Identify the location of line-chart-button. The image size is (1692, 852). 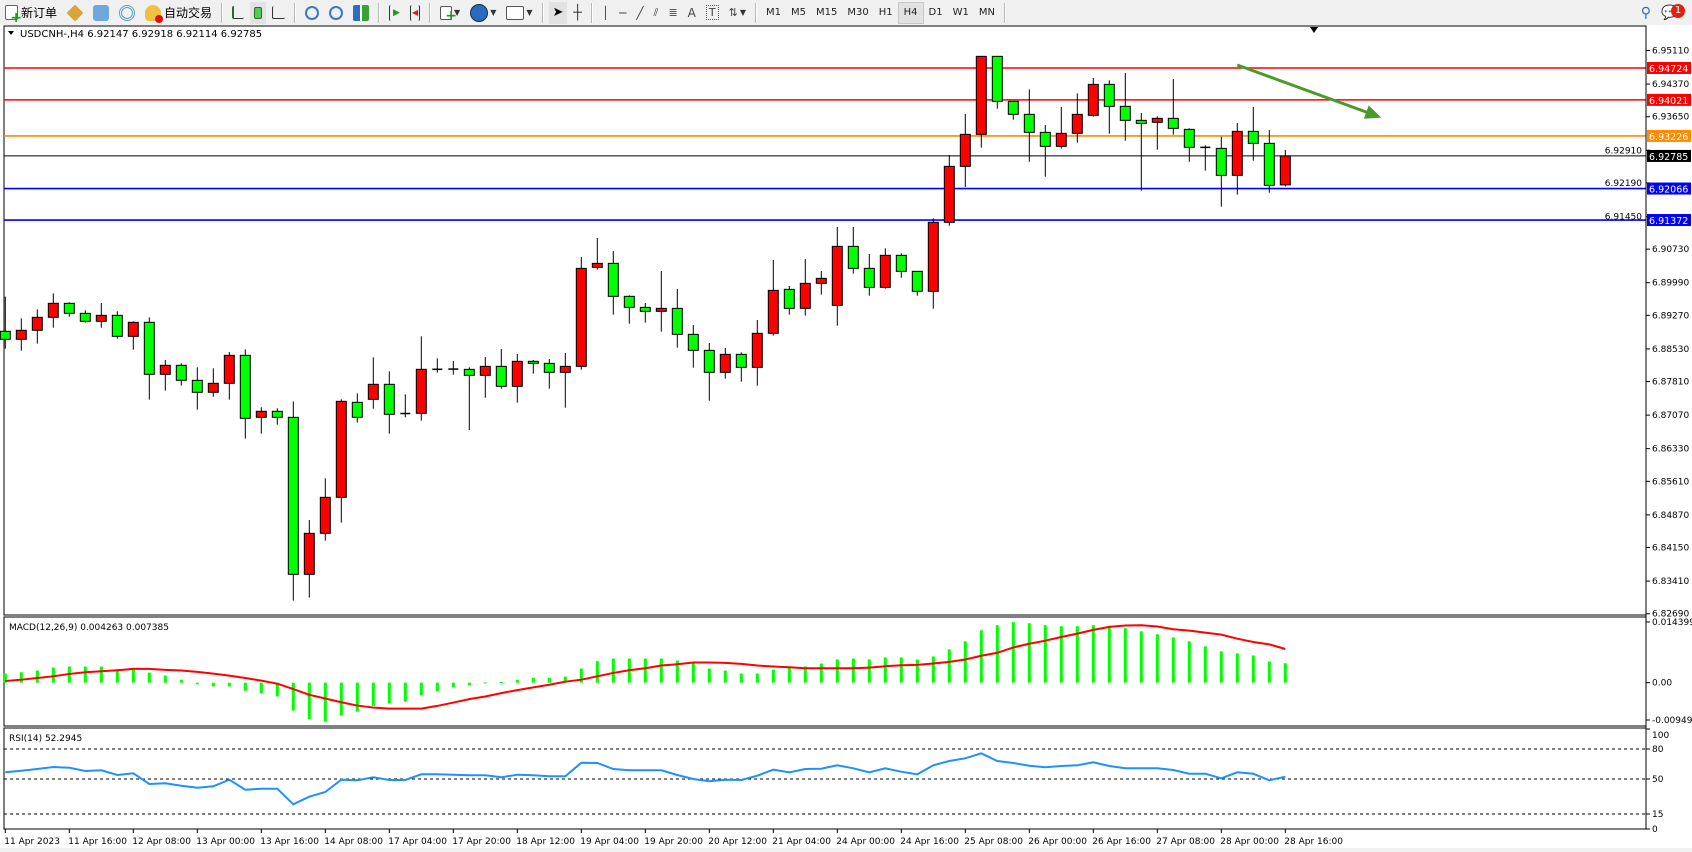
(278, 13).